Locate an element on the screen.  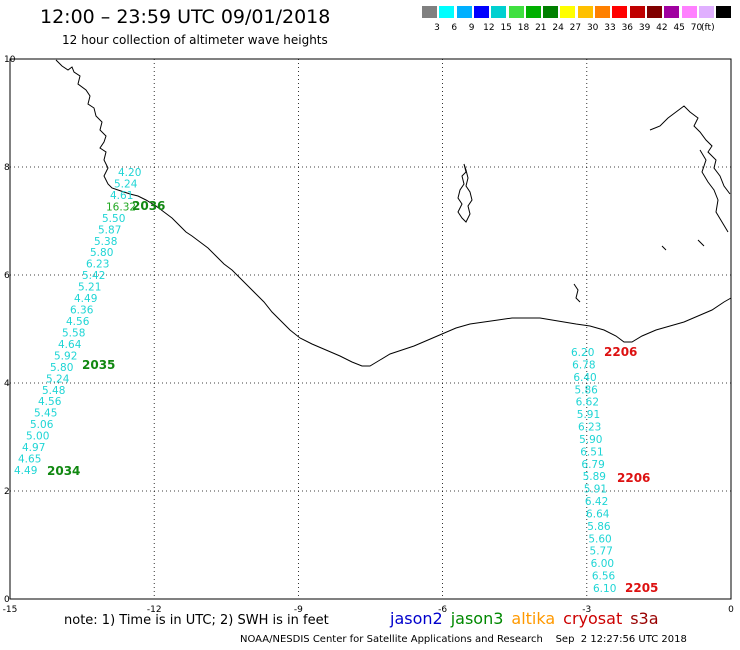
legend-entry-jason3: jason3 is located at coordinates (477, 618).